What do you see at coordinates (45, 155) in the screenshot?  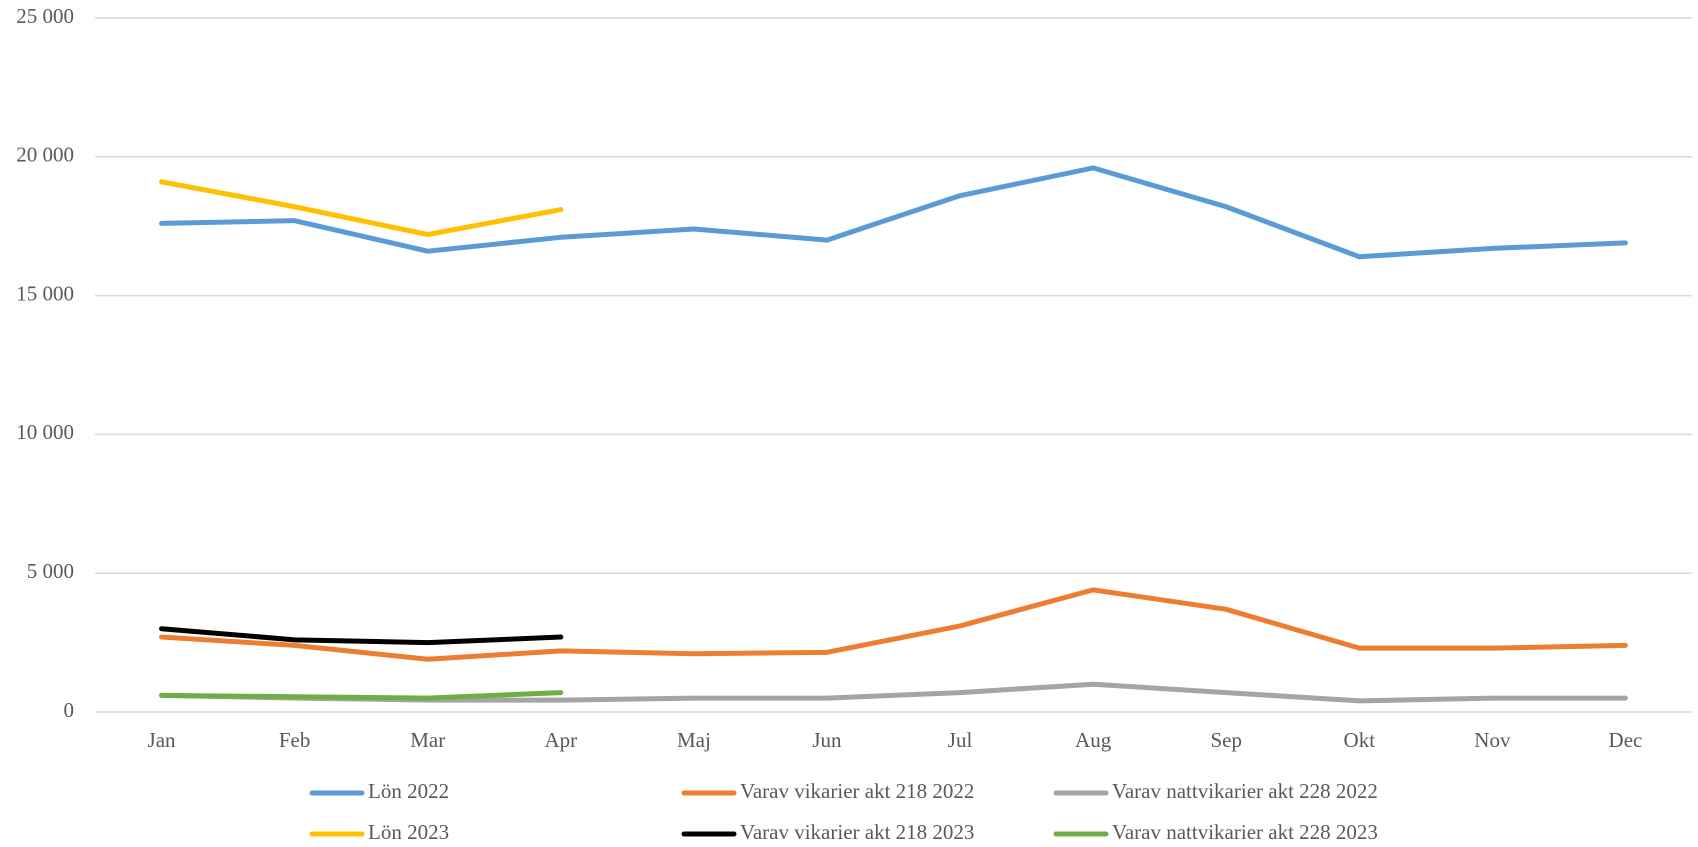 I see `y-tick-label: 20 000` at bounding box center [45, 155].